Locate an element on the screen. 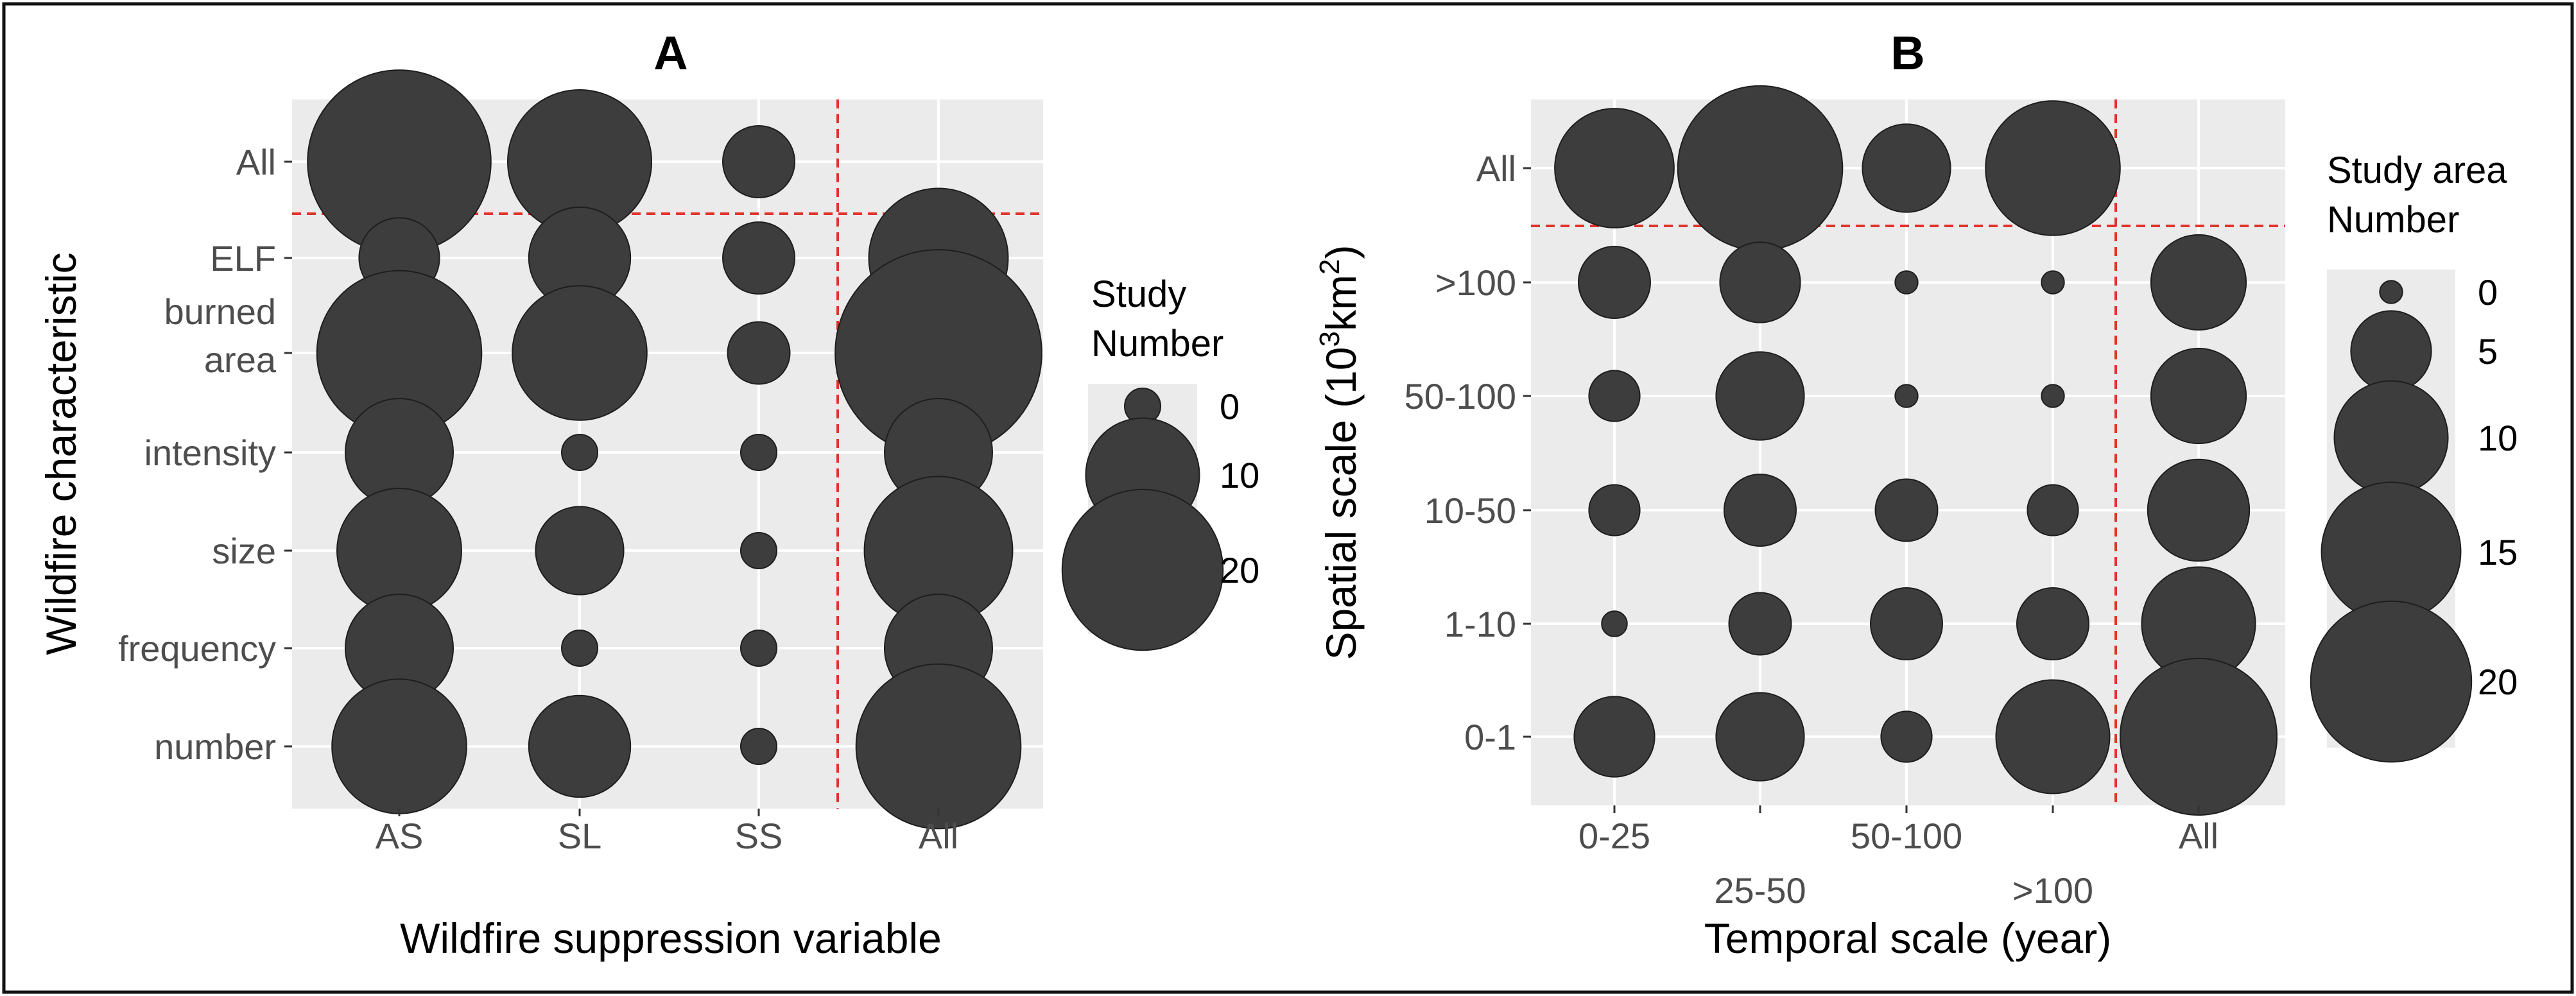 The image size is (2576, 996). panel-b-legend: Study area Number 0 5 10 15 20 is located at coordinates (2414, 457).